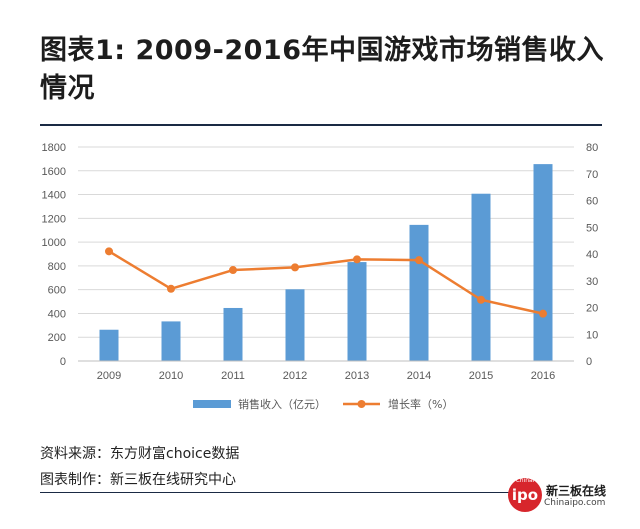 This screenshot has height=529, width=640. I want to click on legend-label-bar: 销售收入（亿元）, so click(282, 404).